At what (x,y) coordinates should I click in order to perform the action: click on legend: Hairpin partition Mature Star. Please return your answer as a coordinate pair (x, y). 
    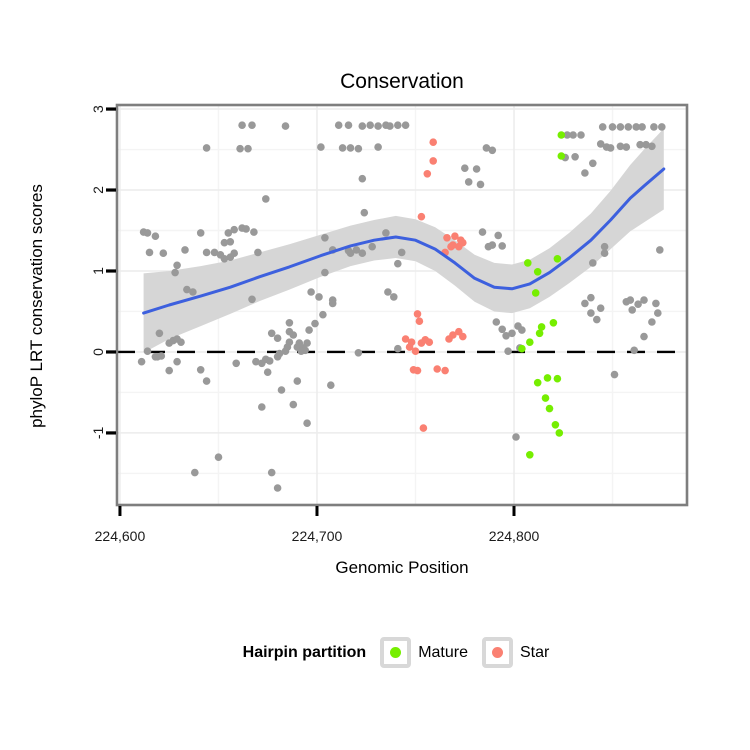
    Looking at the image, I should click on (389, 652).